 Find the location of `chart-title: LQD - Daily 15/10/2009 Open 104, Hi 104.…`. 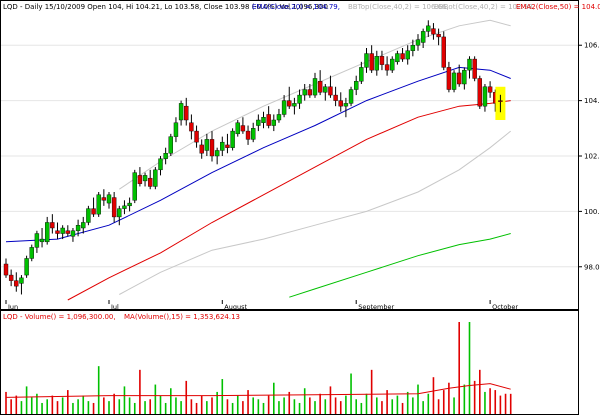

chart-title: LQD - Daily 15/10/2009 Open 104, Hi 104.… is located at coordinates (165, 7).